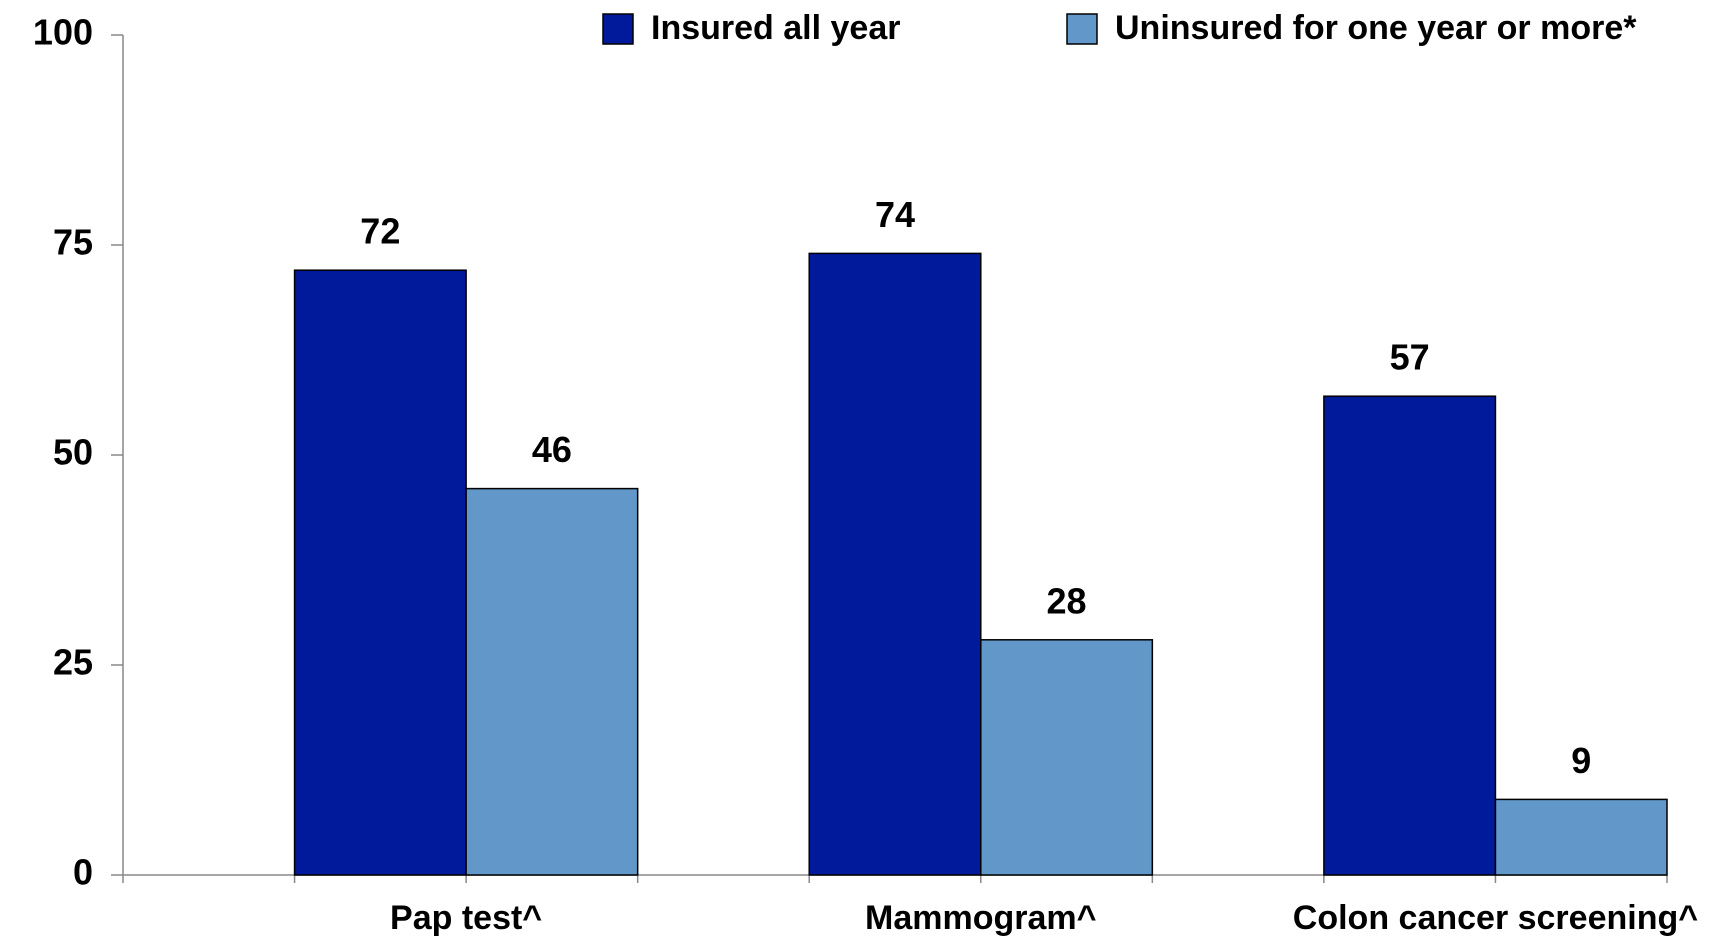  Describe the element at coordinates (895, 214) in the screenshot. I see `data-label: 74` at that location.